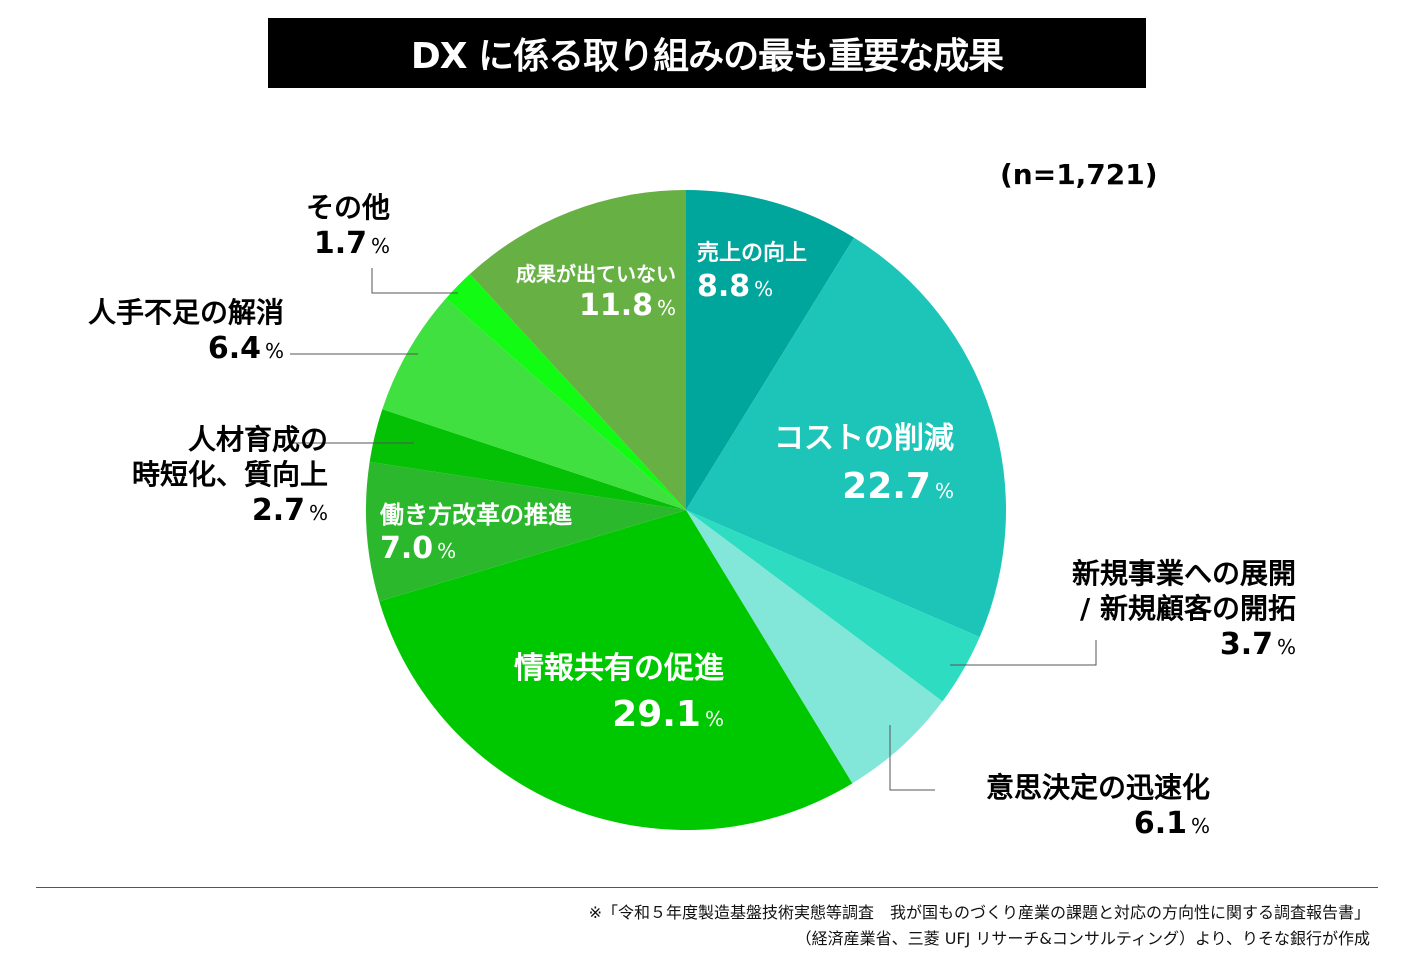 The image size is (1414, 968). I want to click on label-hatarakikata: 働き方改革の推進 7.0%, so click(476, 533).